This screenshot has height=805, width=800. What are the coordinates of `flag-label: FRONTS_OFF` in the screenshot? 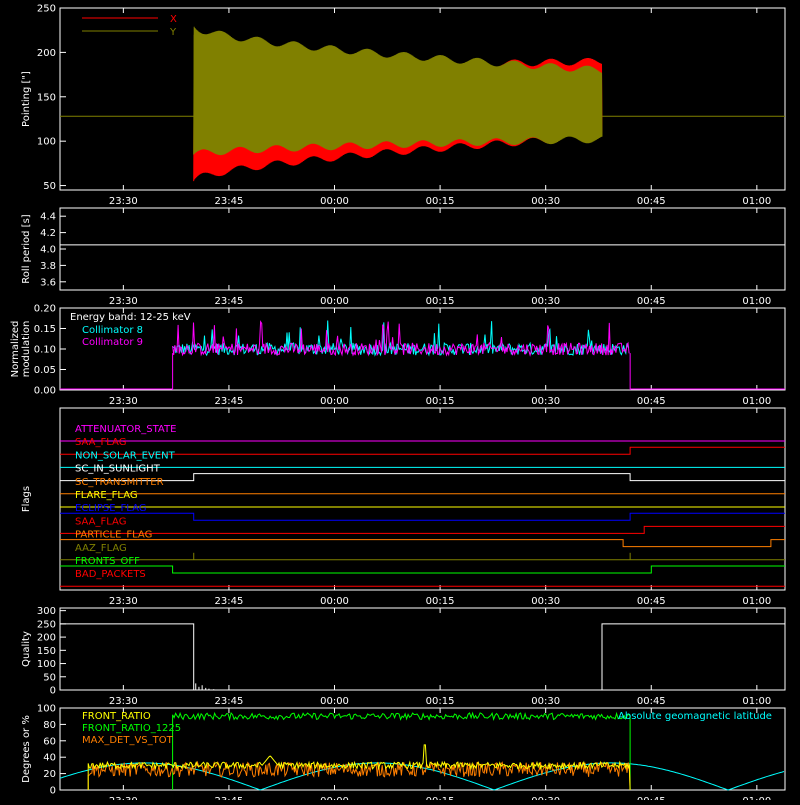 It's located at (107, 561).